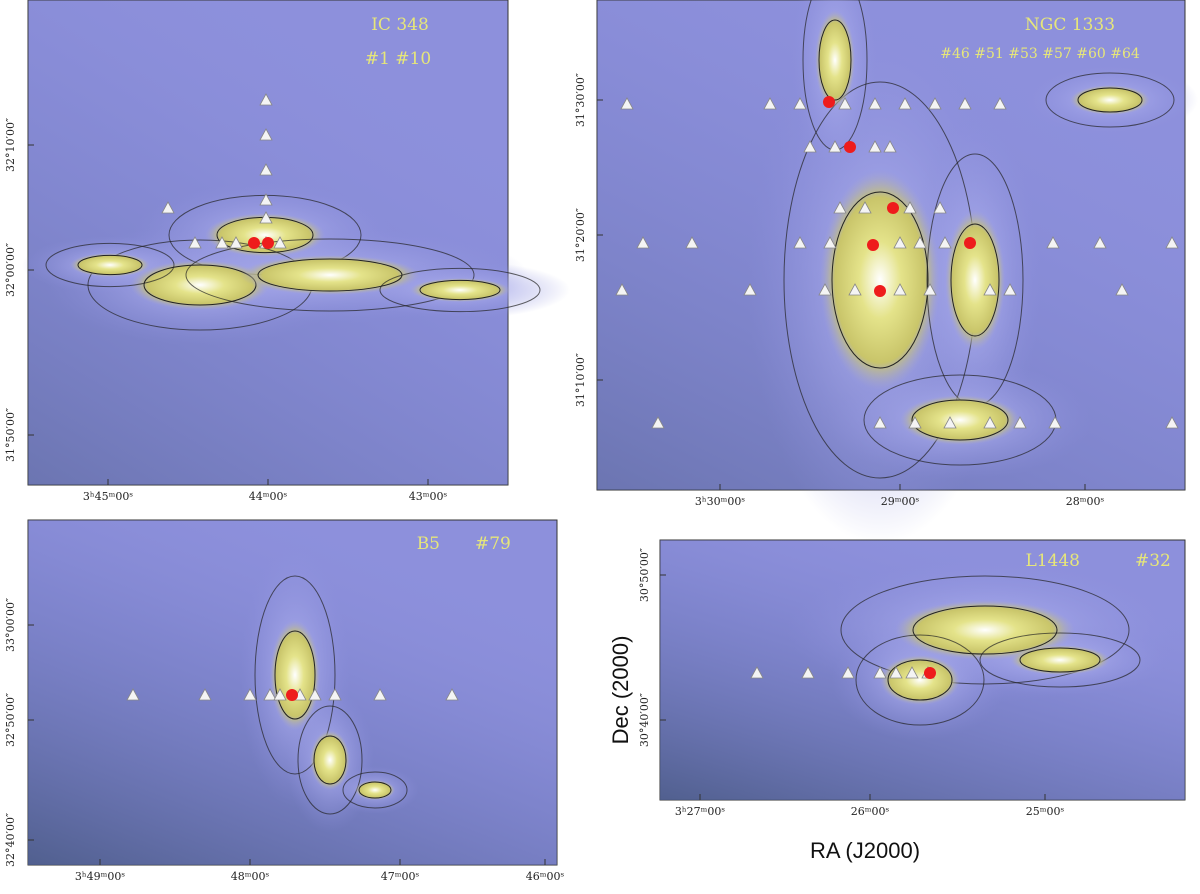  Describe the element at coordinates (398, 59) in the screenshot. I see `panel-markers: #1 #10` at that location.